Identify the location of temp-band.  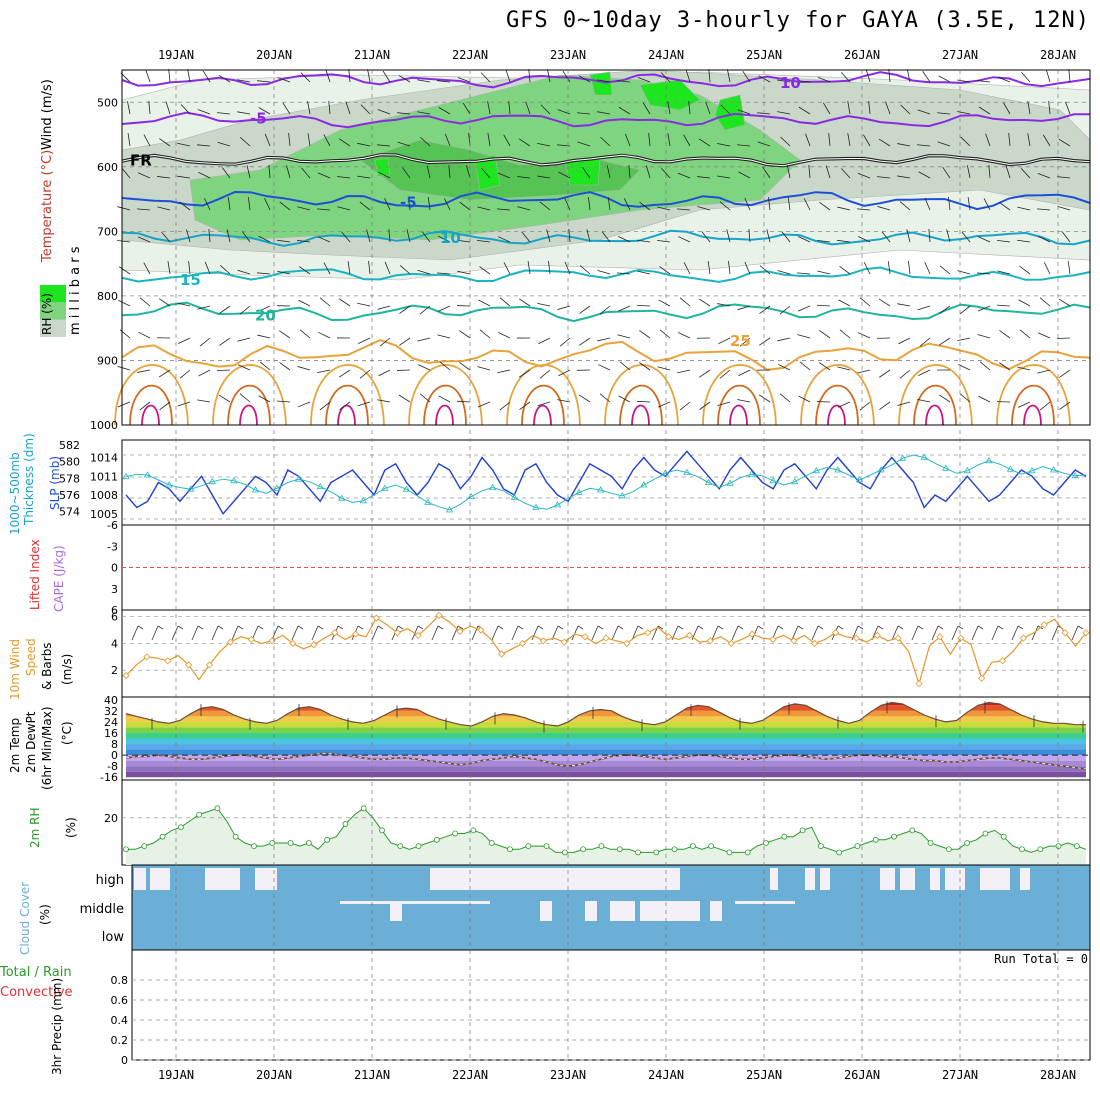
(606, 774).